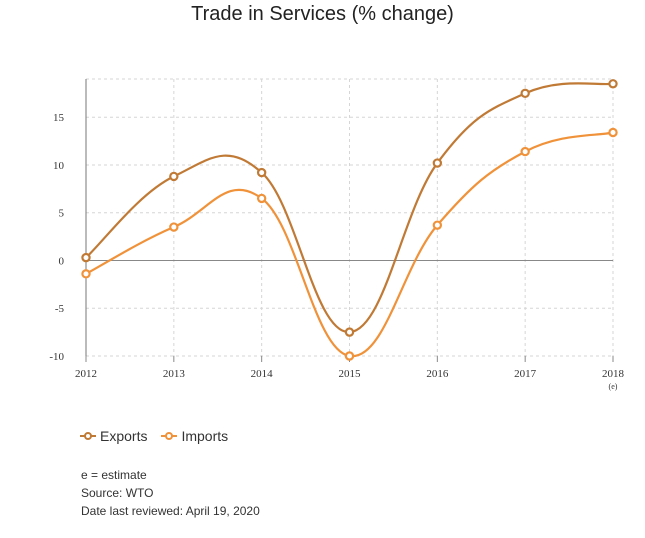  Describe the element at coordinates (170, 511) in the screenshot. I see `note-reviewed: Date last reviewed: April 19, 2020` at that location.